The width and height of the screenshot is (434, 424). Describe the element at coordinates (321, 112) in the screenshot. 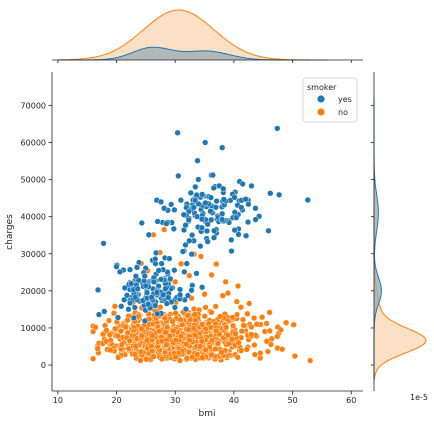

I see `legend-marker-no` at that location.